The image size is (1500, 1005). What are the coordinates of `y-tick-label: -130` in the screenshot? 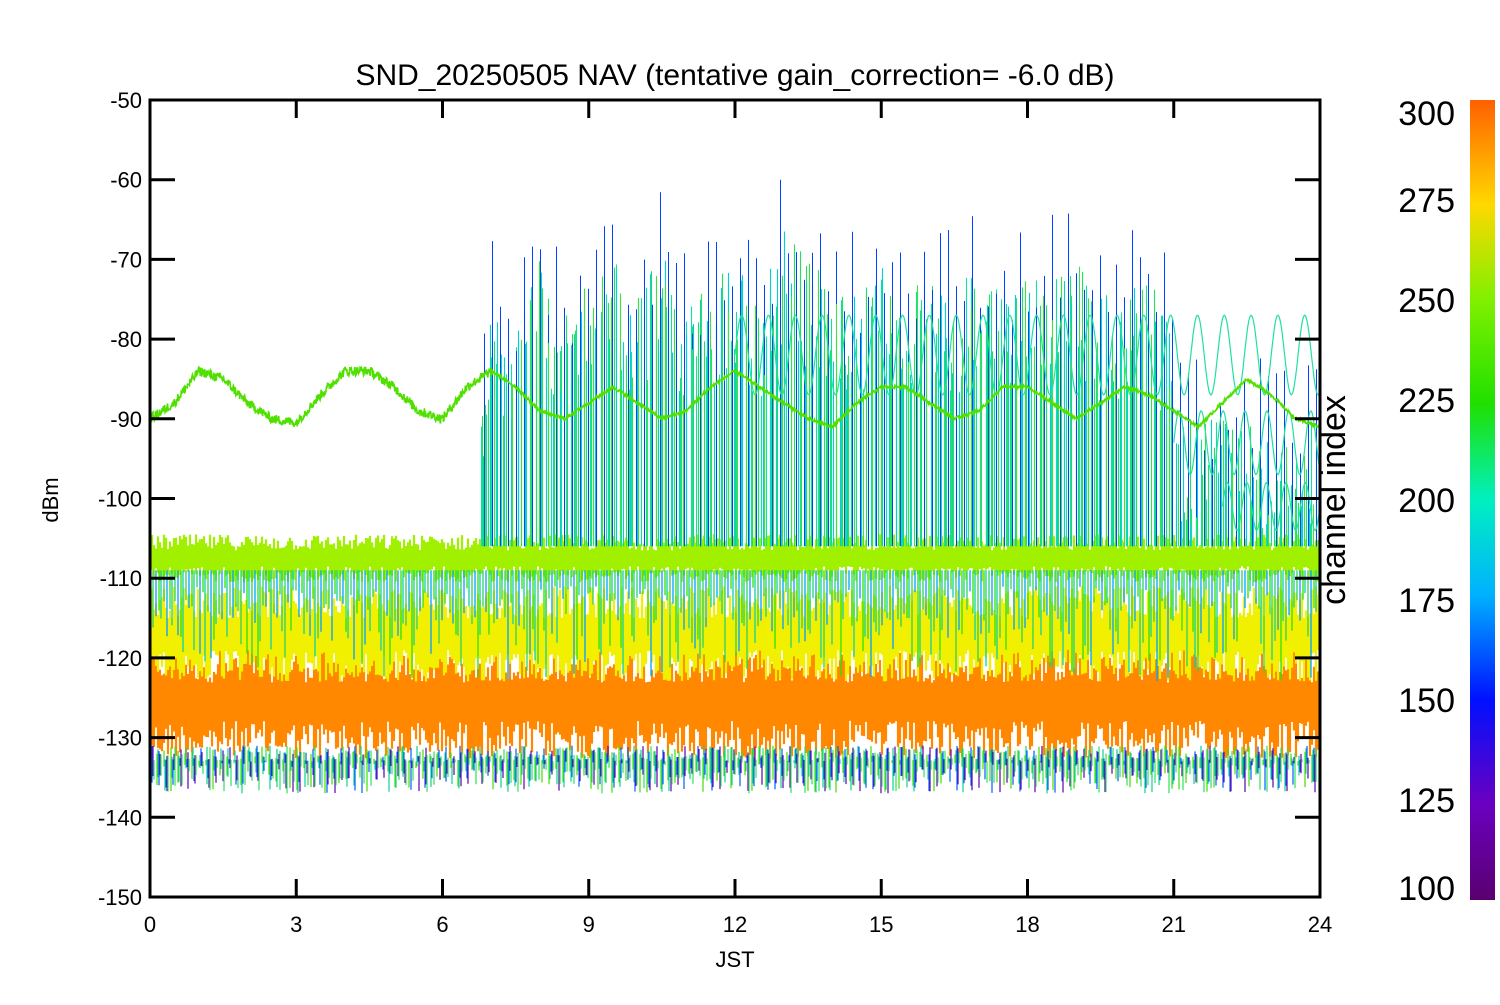 It's located at (120, 738).